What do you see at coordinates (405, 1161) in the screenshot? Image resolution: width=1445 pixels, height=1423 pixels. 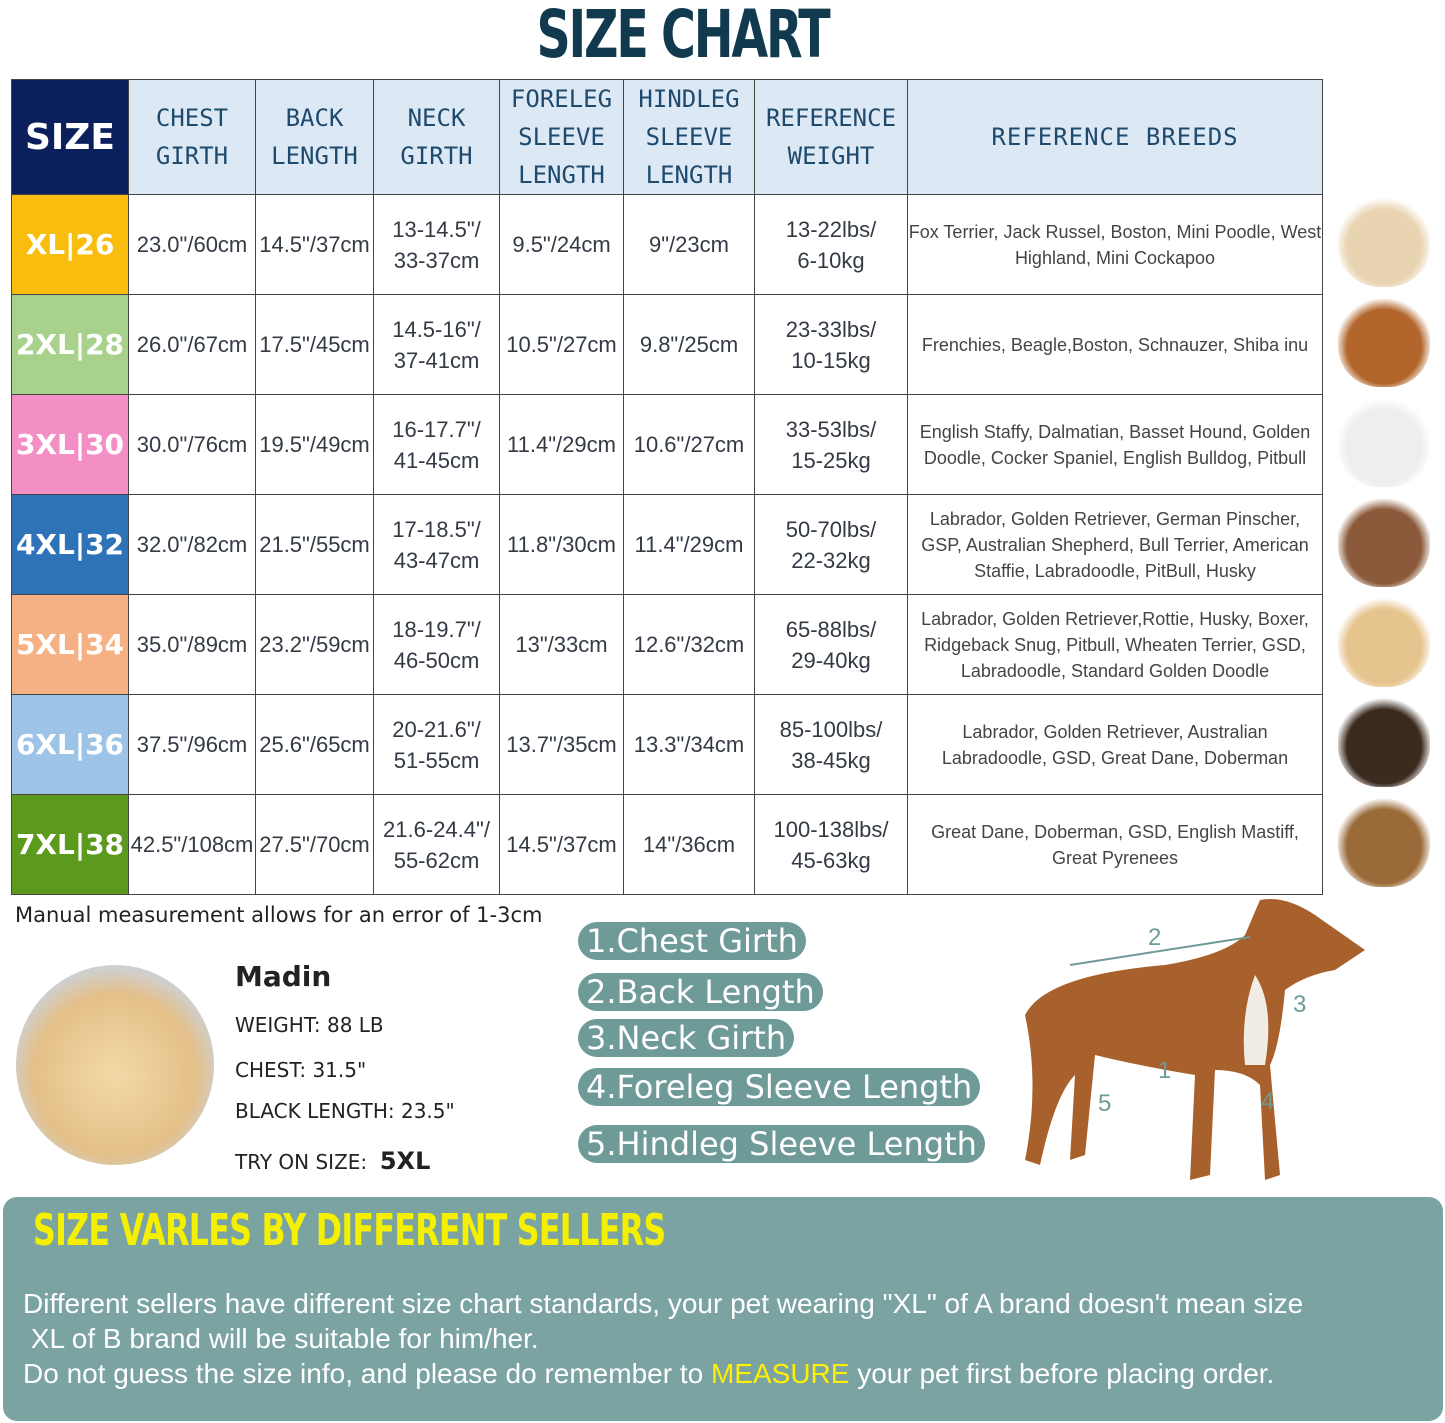 I see `try-size: 5XL` at bounding box center [405, 1161].